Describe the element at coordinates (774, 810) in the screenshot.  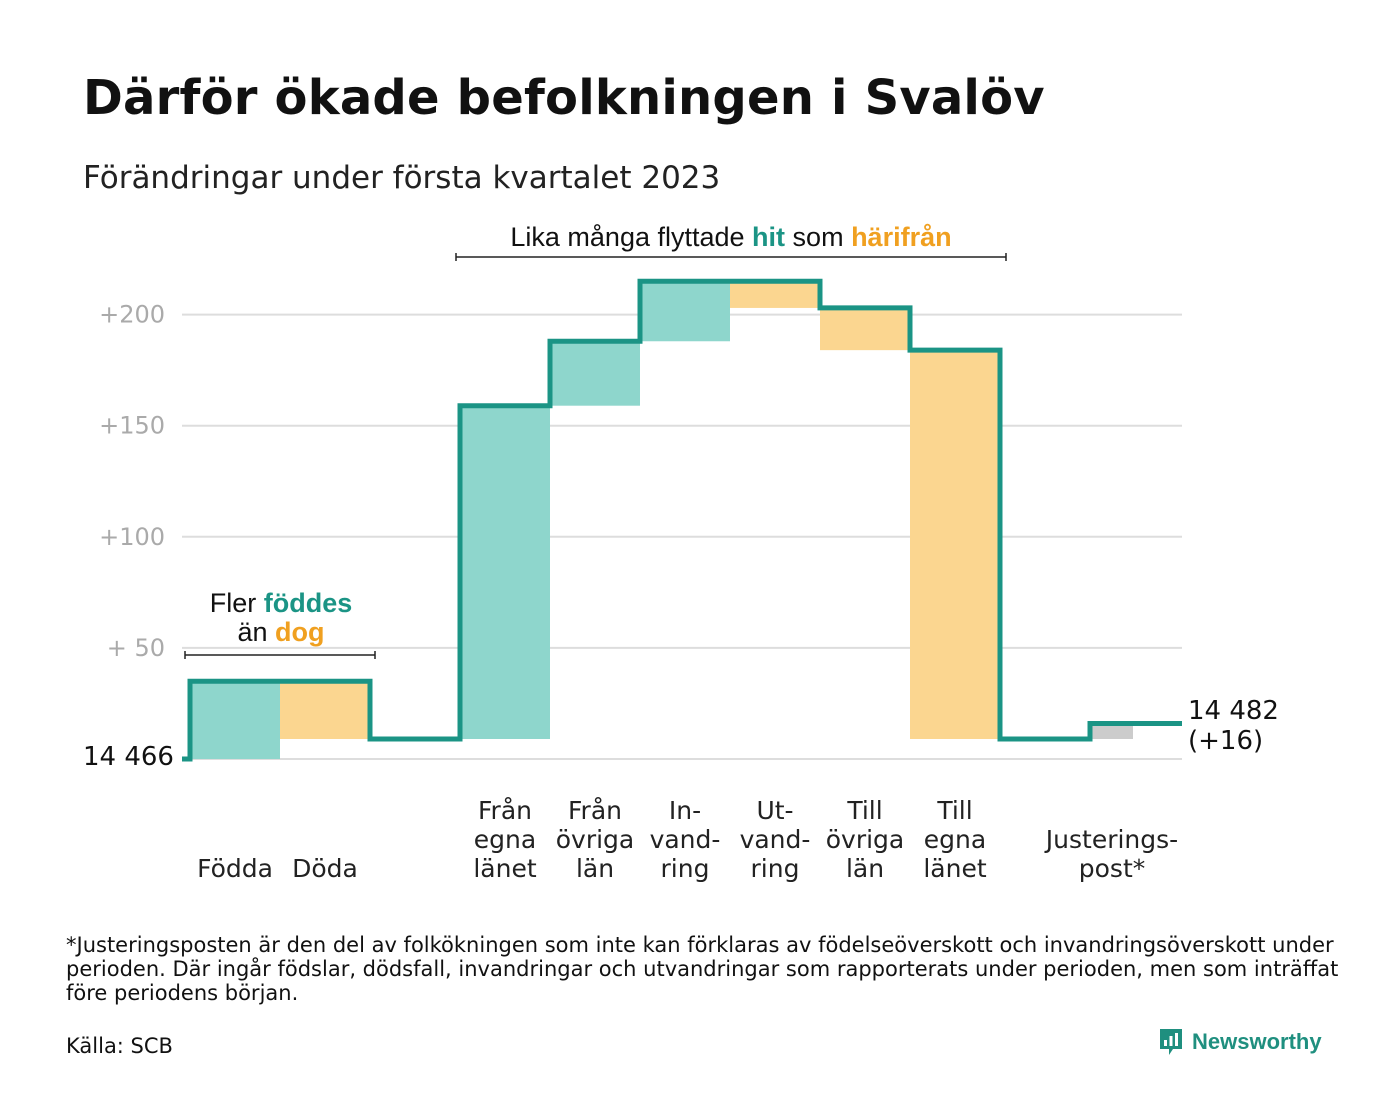
I see `category-label-5-0: Ut-` at that location.